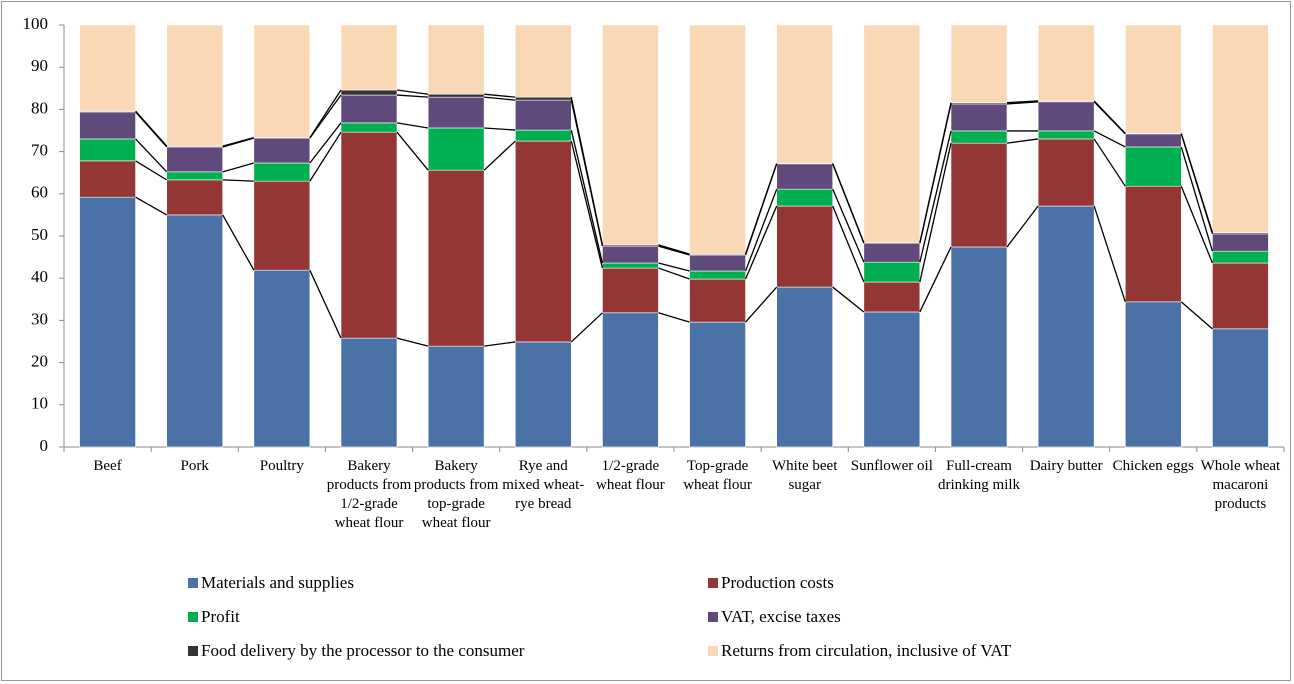 Image resolution: width=1294 pixels, height=684 pixels. I want to click on legend-label: VAT, excise taxes, so click(781, 616).